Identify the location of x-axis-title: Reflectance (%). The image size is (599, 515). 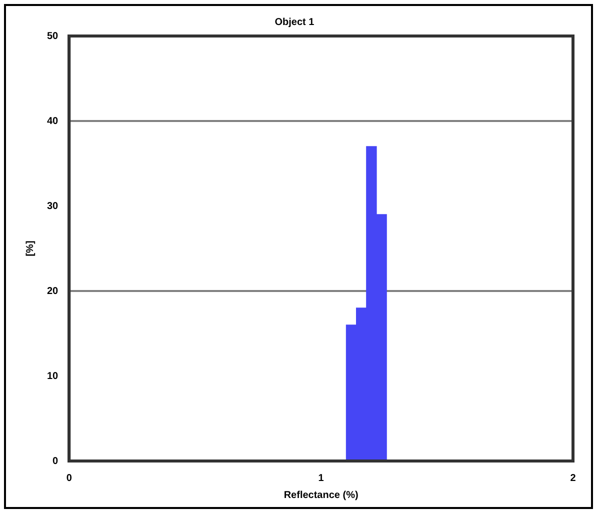
(321, 495).